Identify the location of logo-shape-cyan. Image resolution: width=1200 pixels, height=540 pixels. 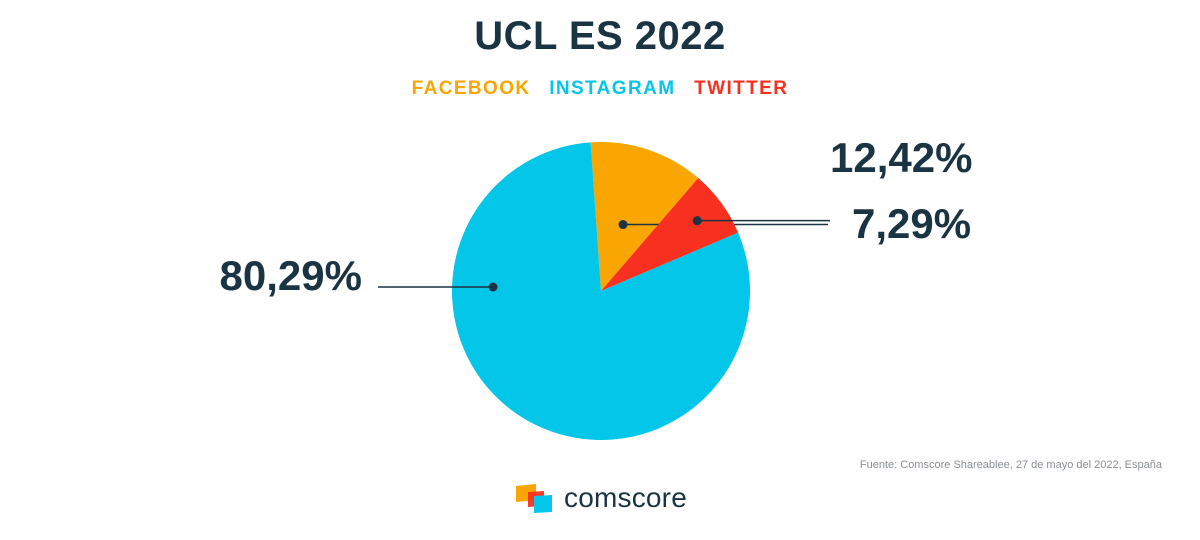
(543, 504).